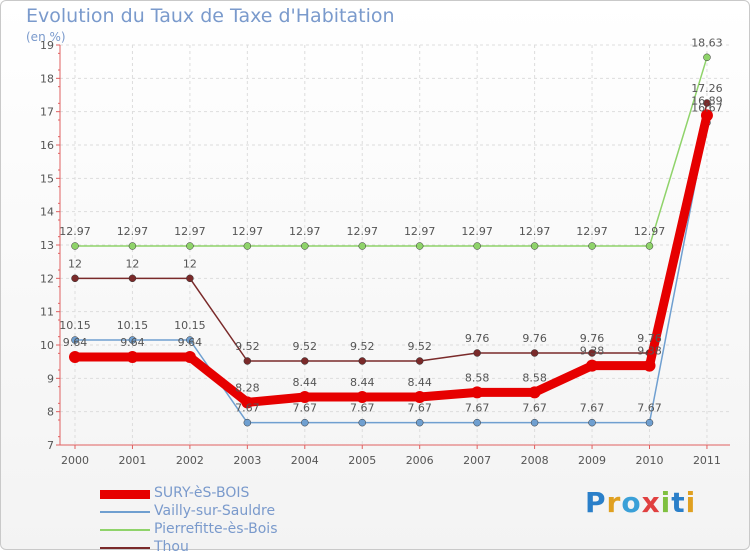  What do you see at coordinates (535, 460) in the screenshot?
I see `x-tick-label: 2008` at bounding box center [535, 460].